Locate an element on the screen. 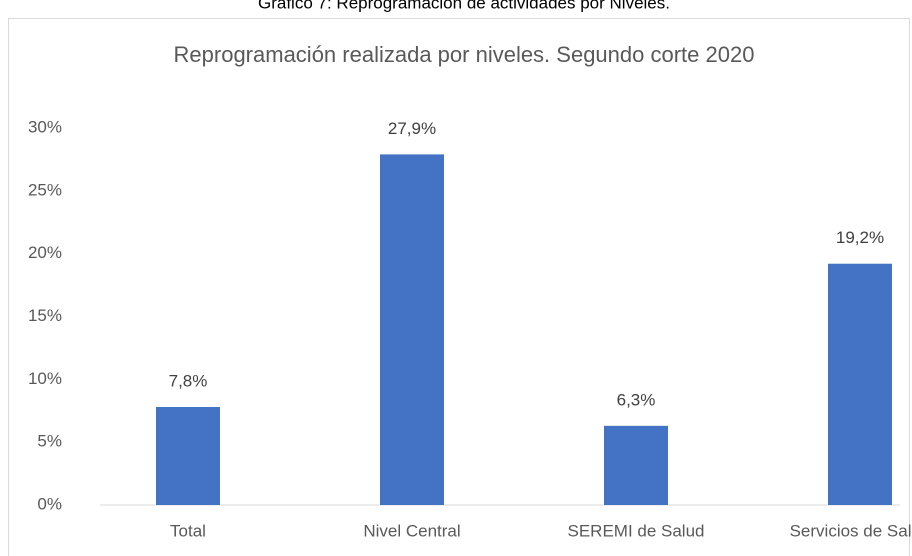 The height and width of the screenshot is (556, 912). y-tick-label: 10% is located at coordinates (45, 378).